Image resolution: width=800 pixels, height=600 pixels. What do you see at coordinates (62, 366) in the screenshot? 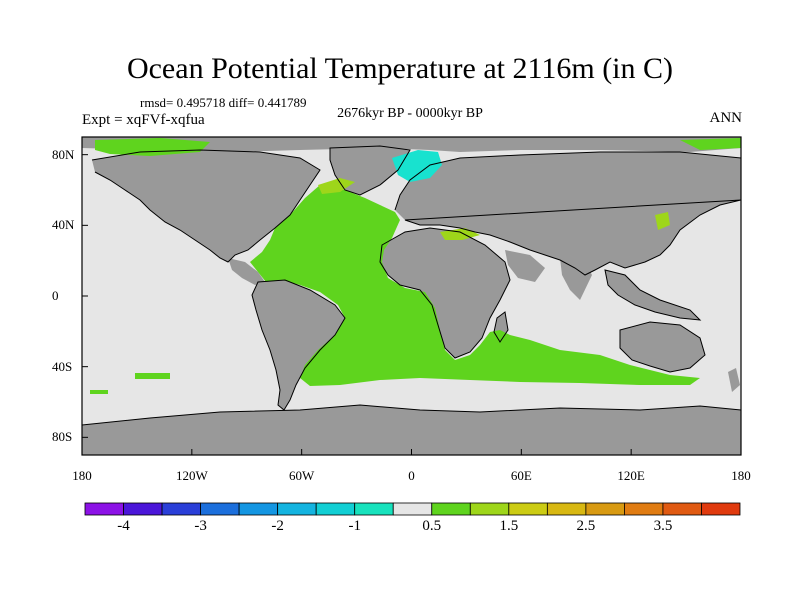
I see `lat-tick-label: 40S` at bounding box center [62, 366].